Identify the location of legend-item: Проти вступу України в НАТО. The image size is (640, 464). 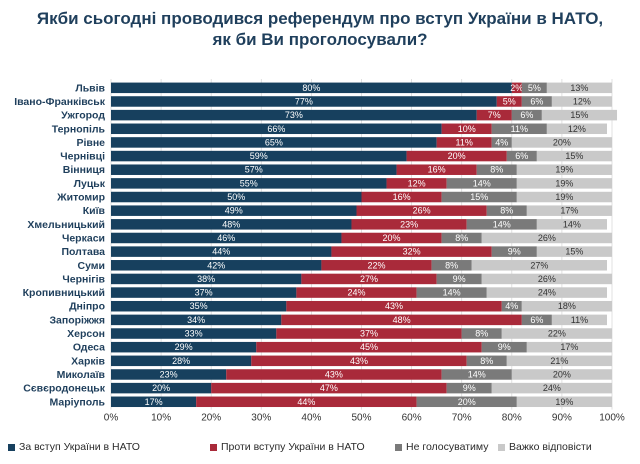
(287, 447).